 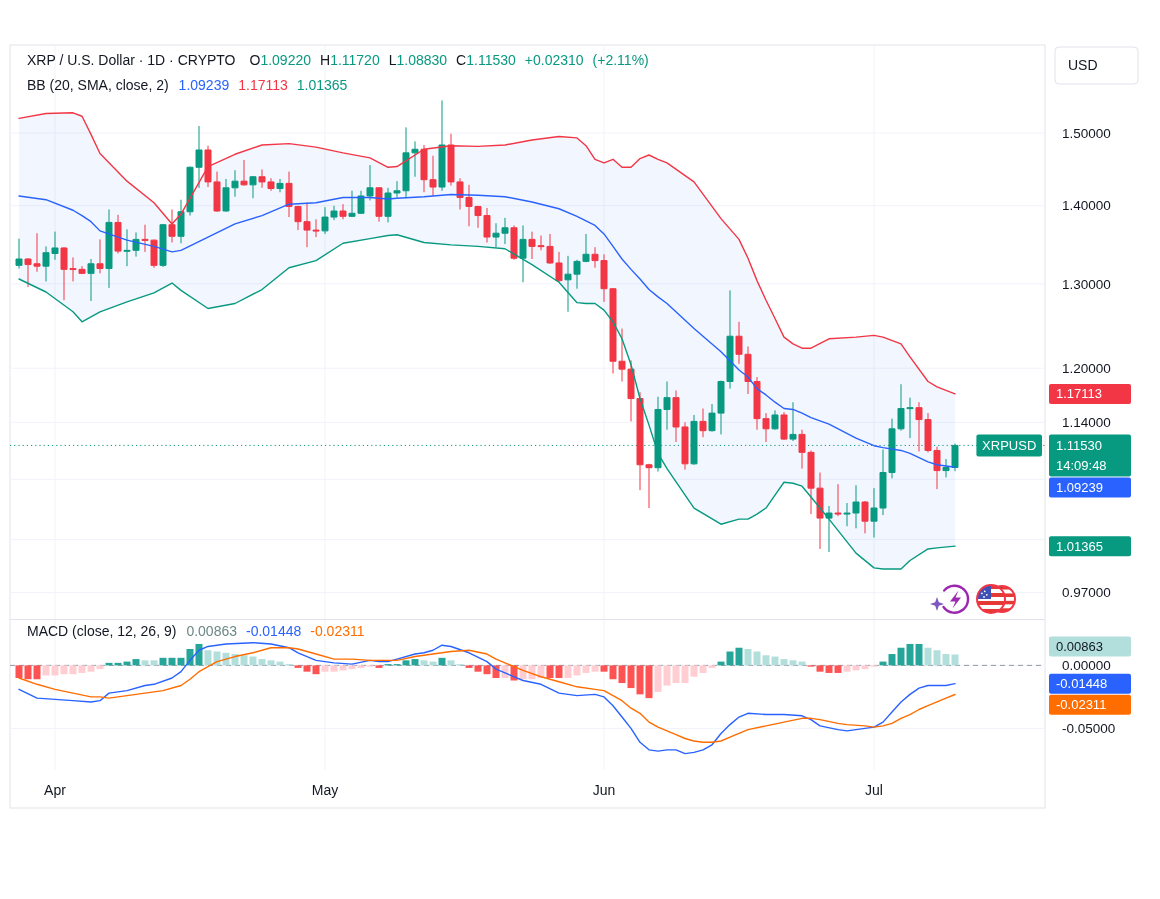 What do you see at coordinates (1086, 593) in the screenshot?
I see `y-tick-label: 0.97000` at bounding box center [1086, 593].